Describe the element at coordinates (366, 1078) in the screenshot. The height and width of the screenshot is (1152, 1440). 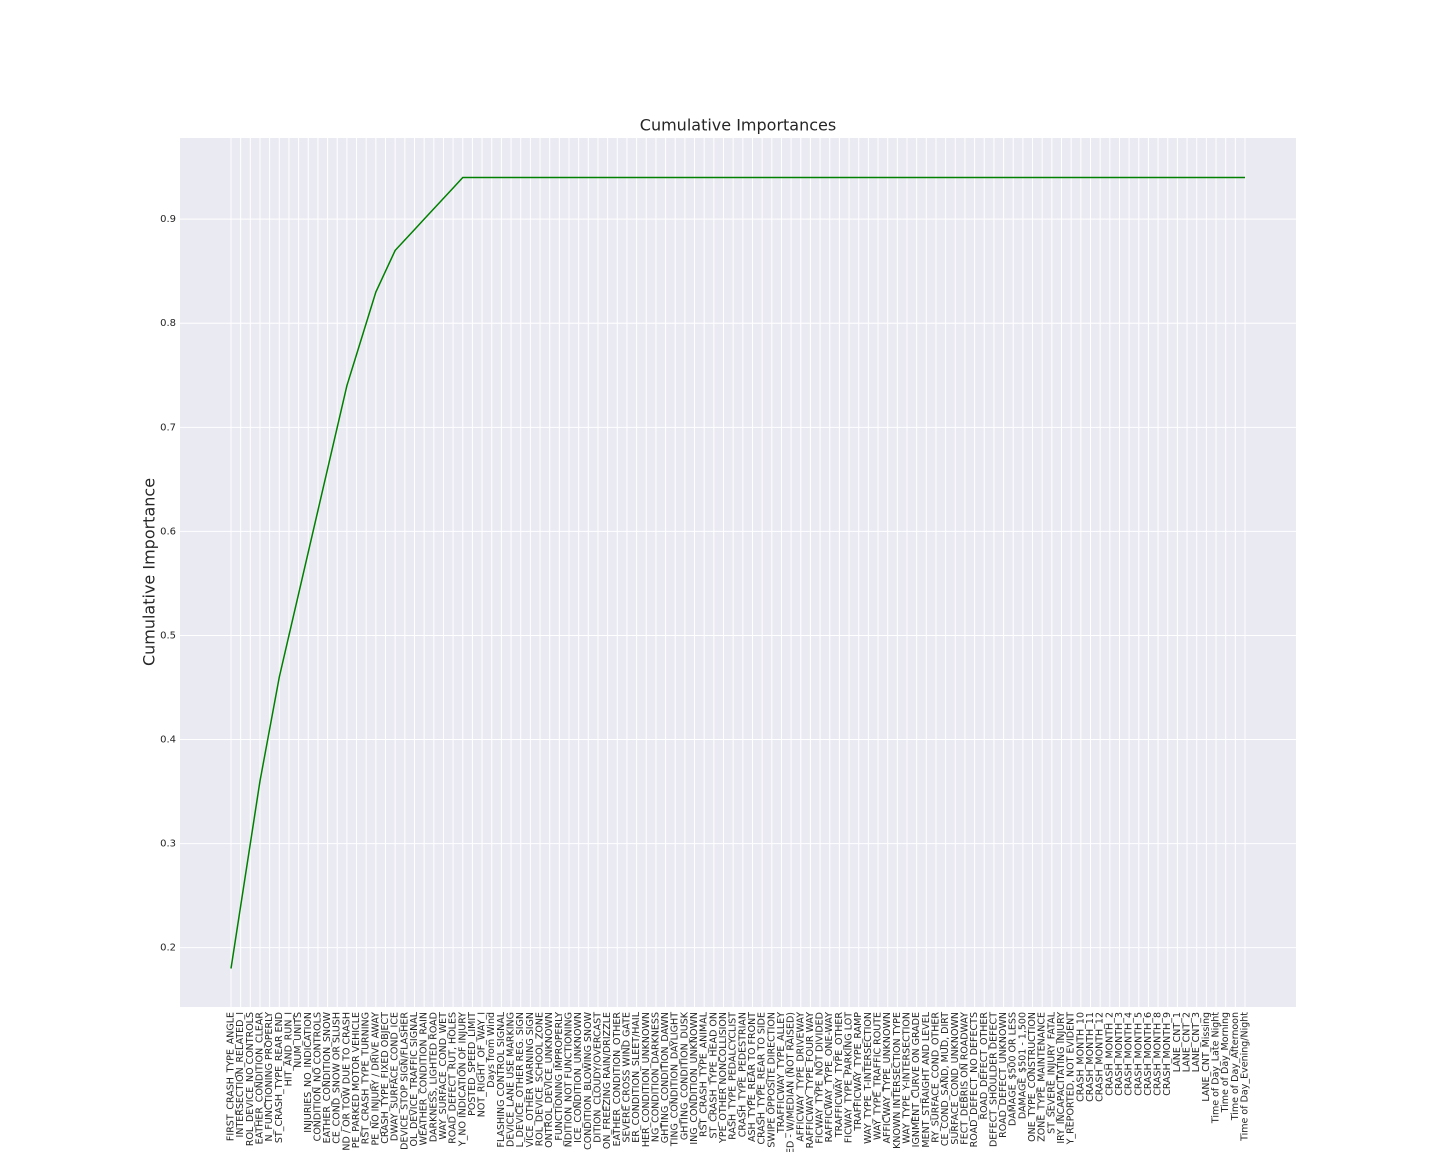
I see `x-tick-label: RST_CRASH_TYPE_TURNING` at that location.